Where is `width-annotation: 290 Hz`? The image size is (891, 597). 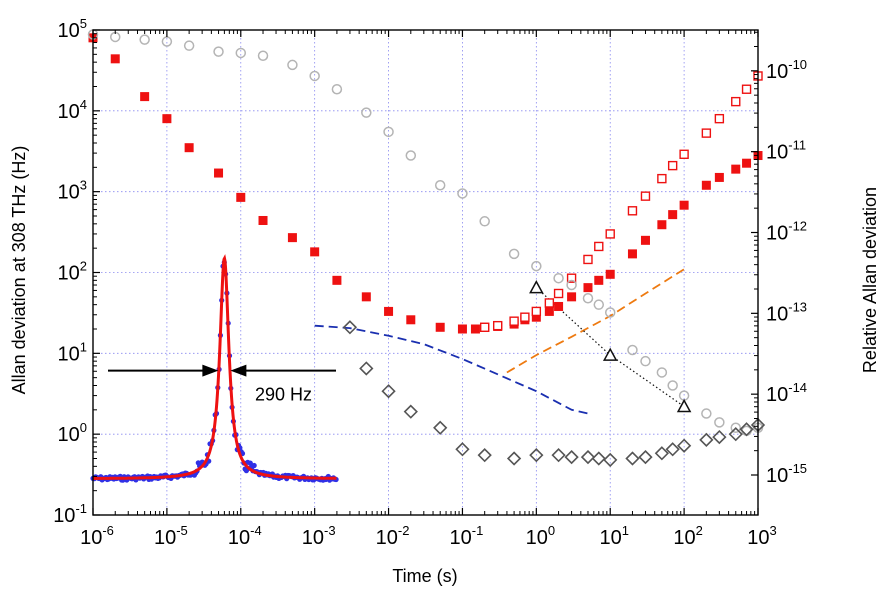 width-annotation: 290 Hz is located at coordinates (283, 395).